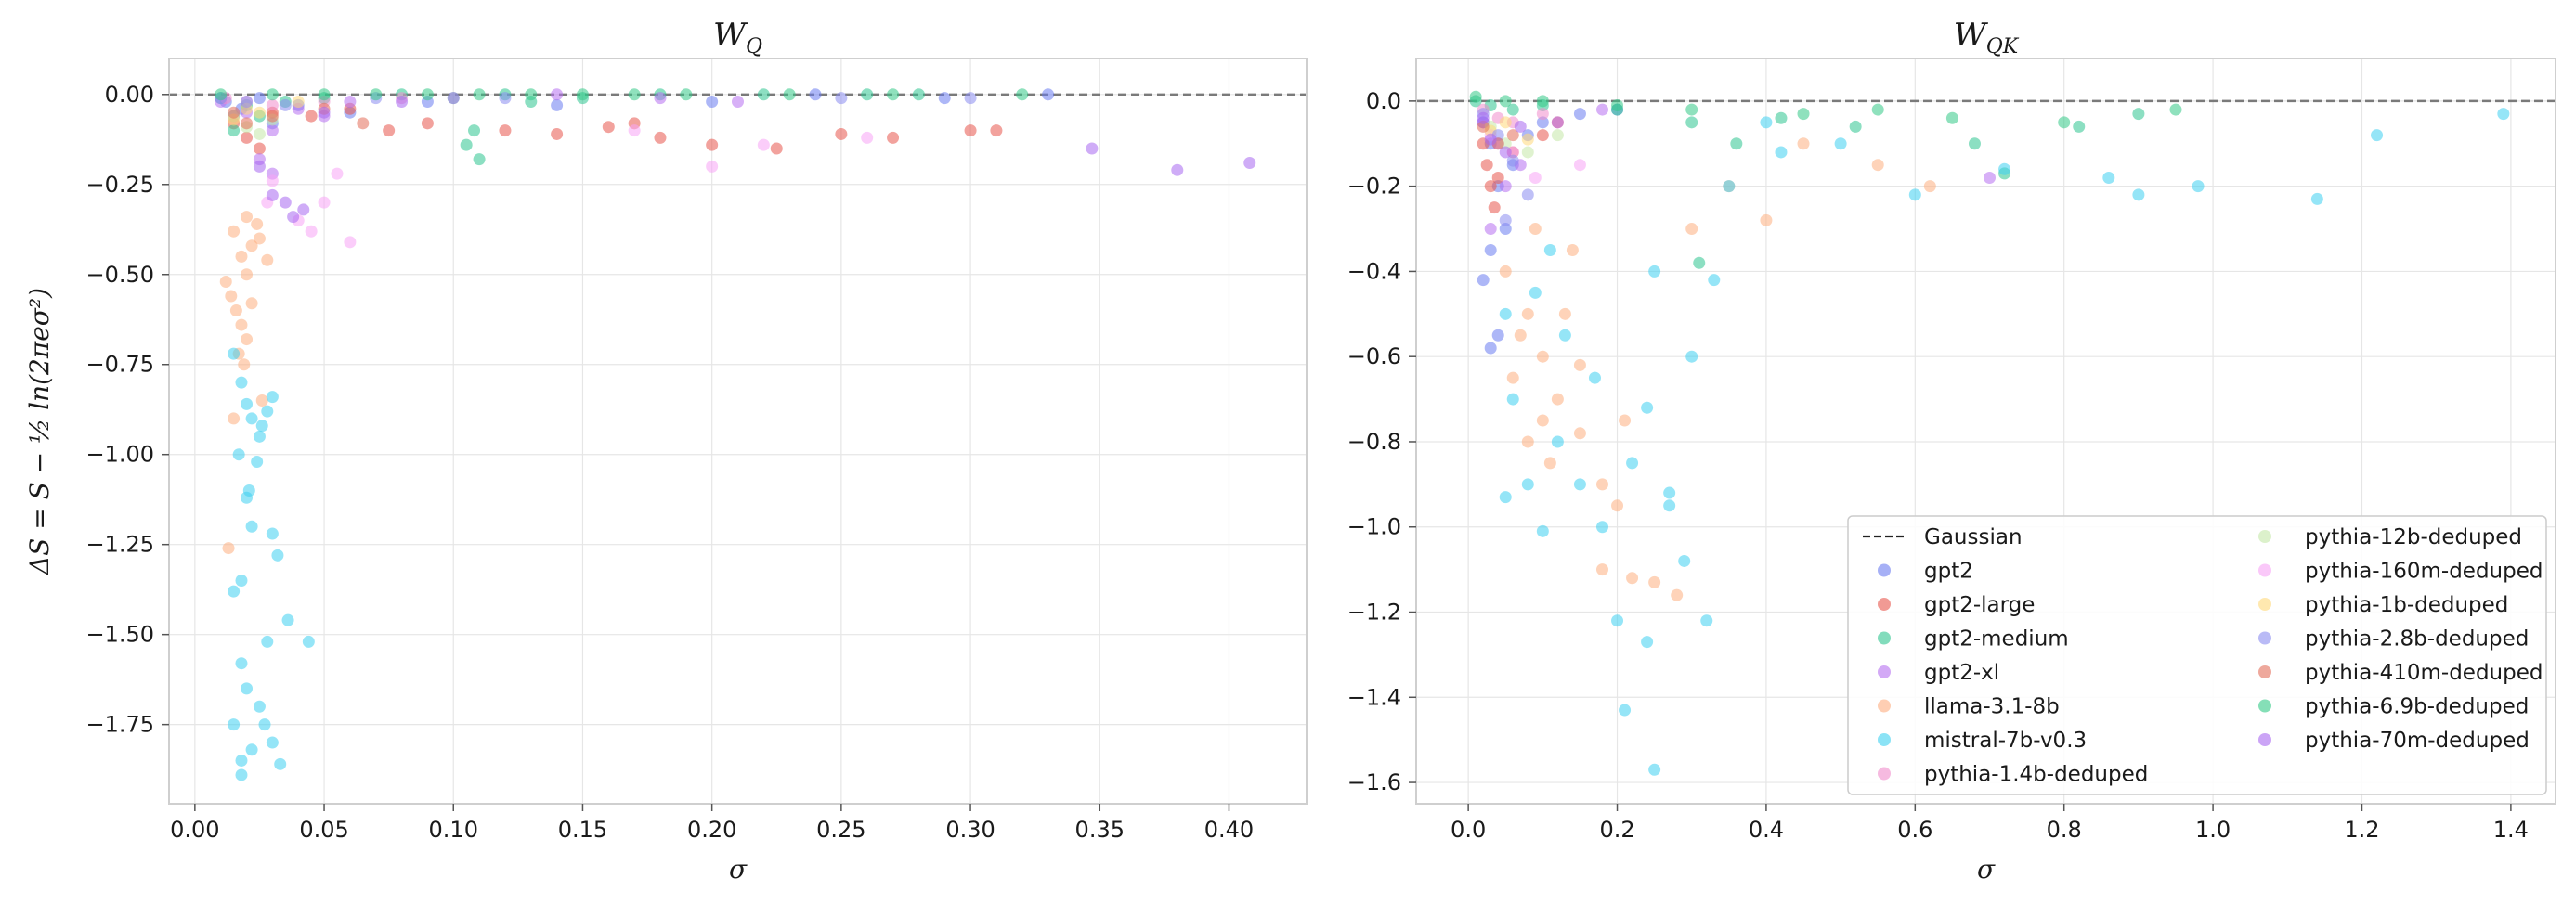  What do you see at coordinates (2417, 640) in the screenshot?
I see `legend-label: pythia-2.8b-deduped` at bounding box center [2417, 640].